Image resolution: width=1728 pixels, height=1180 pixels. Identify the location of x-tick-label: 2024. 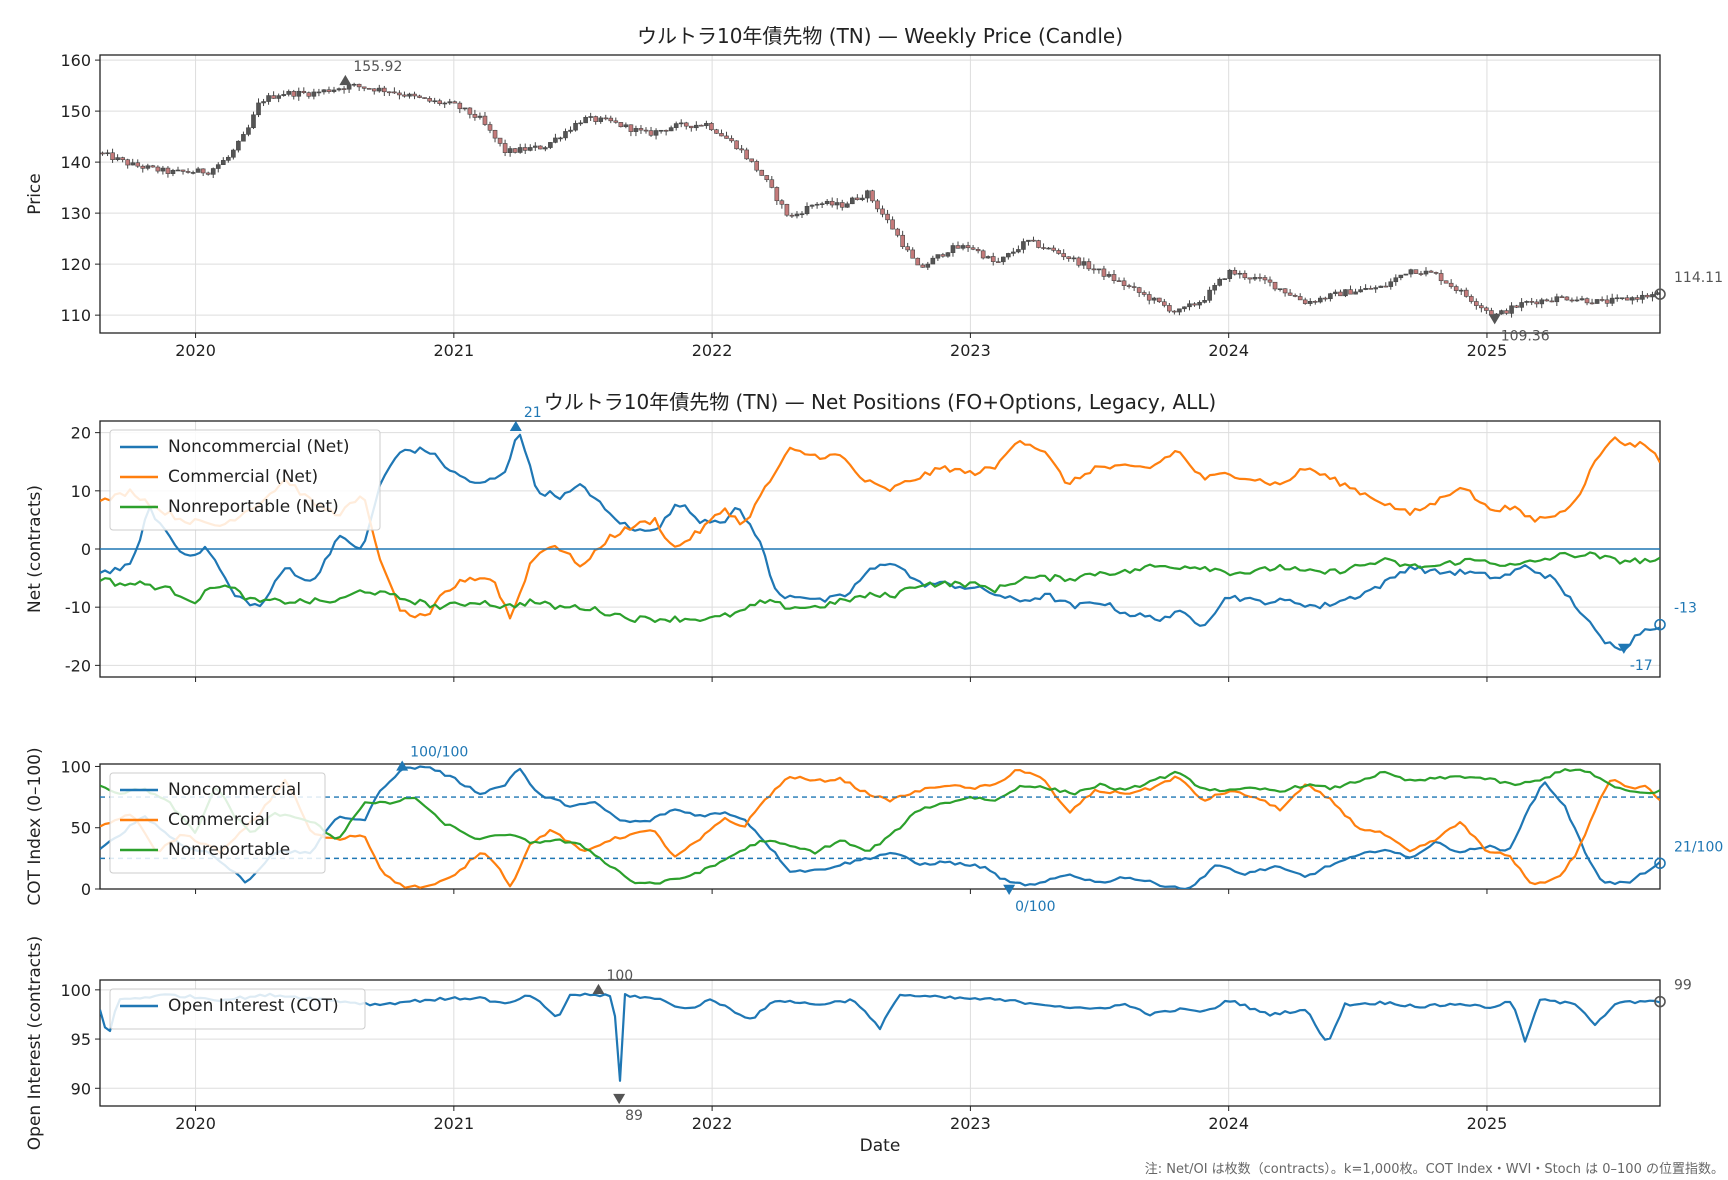
(1228, 1123).